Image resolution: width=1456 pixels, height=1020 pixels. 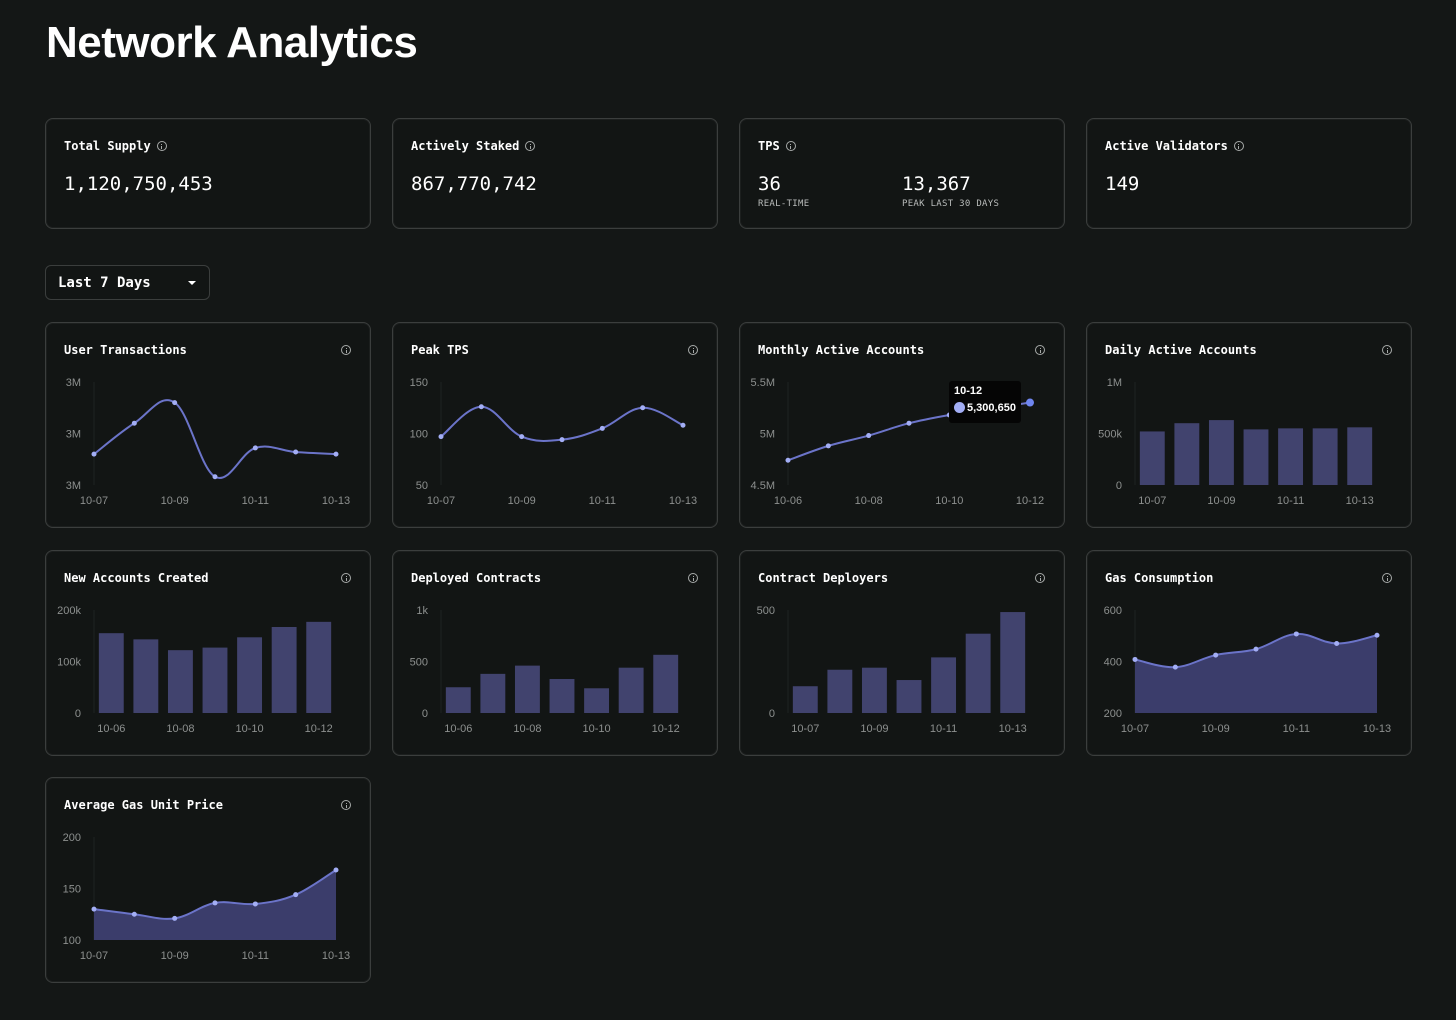 What do you see at coordinates (419, 383) in the screenshot?
I see `y-tick-label: 150` at bounding box center [419, 383].